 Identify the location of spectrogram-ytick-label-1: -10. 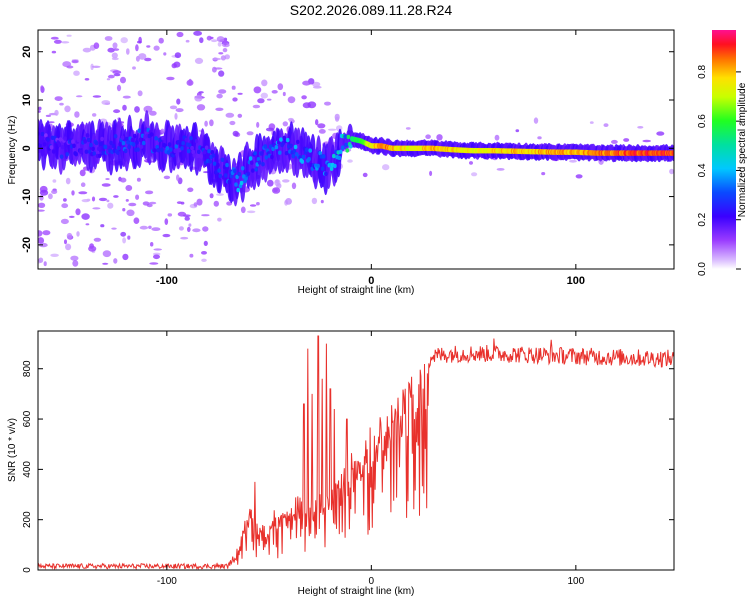
(27, 197).